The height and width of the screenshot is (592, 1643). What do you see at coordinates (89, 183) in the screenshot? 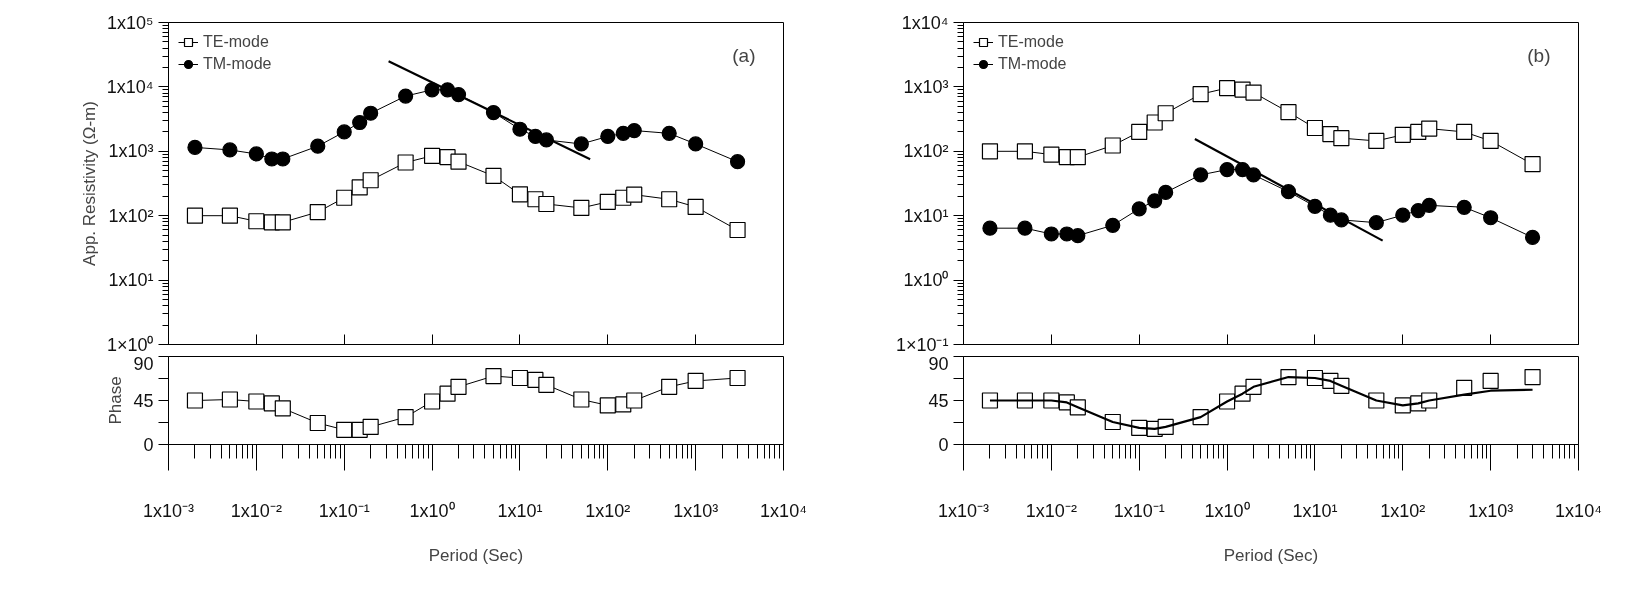
I see `y-axis-title: App. Resistivity (Ω-m)` at bounding box center [89, 183].